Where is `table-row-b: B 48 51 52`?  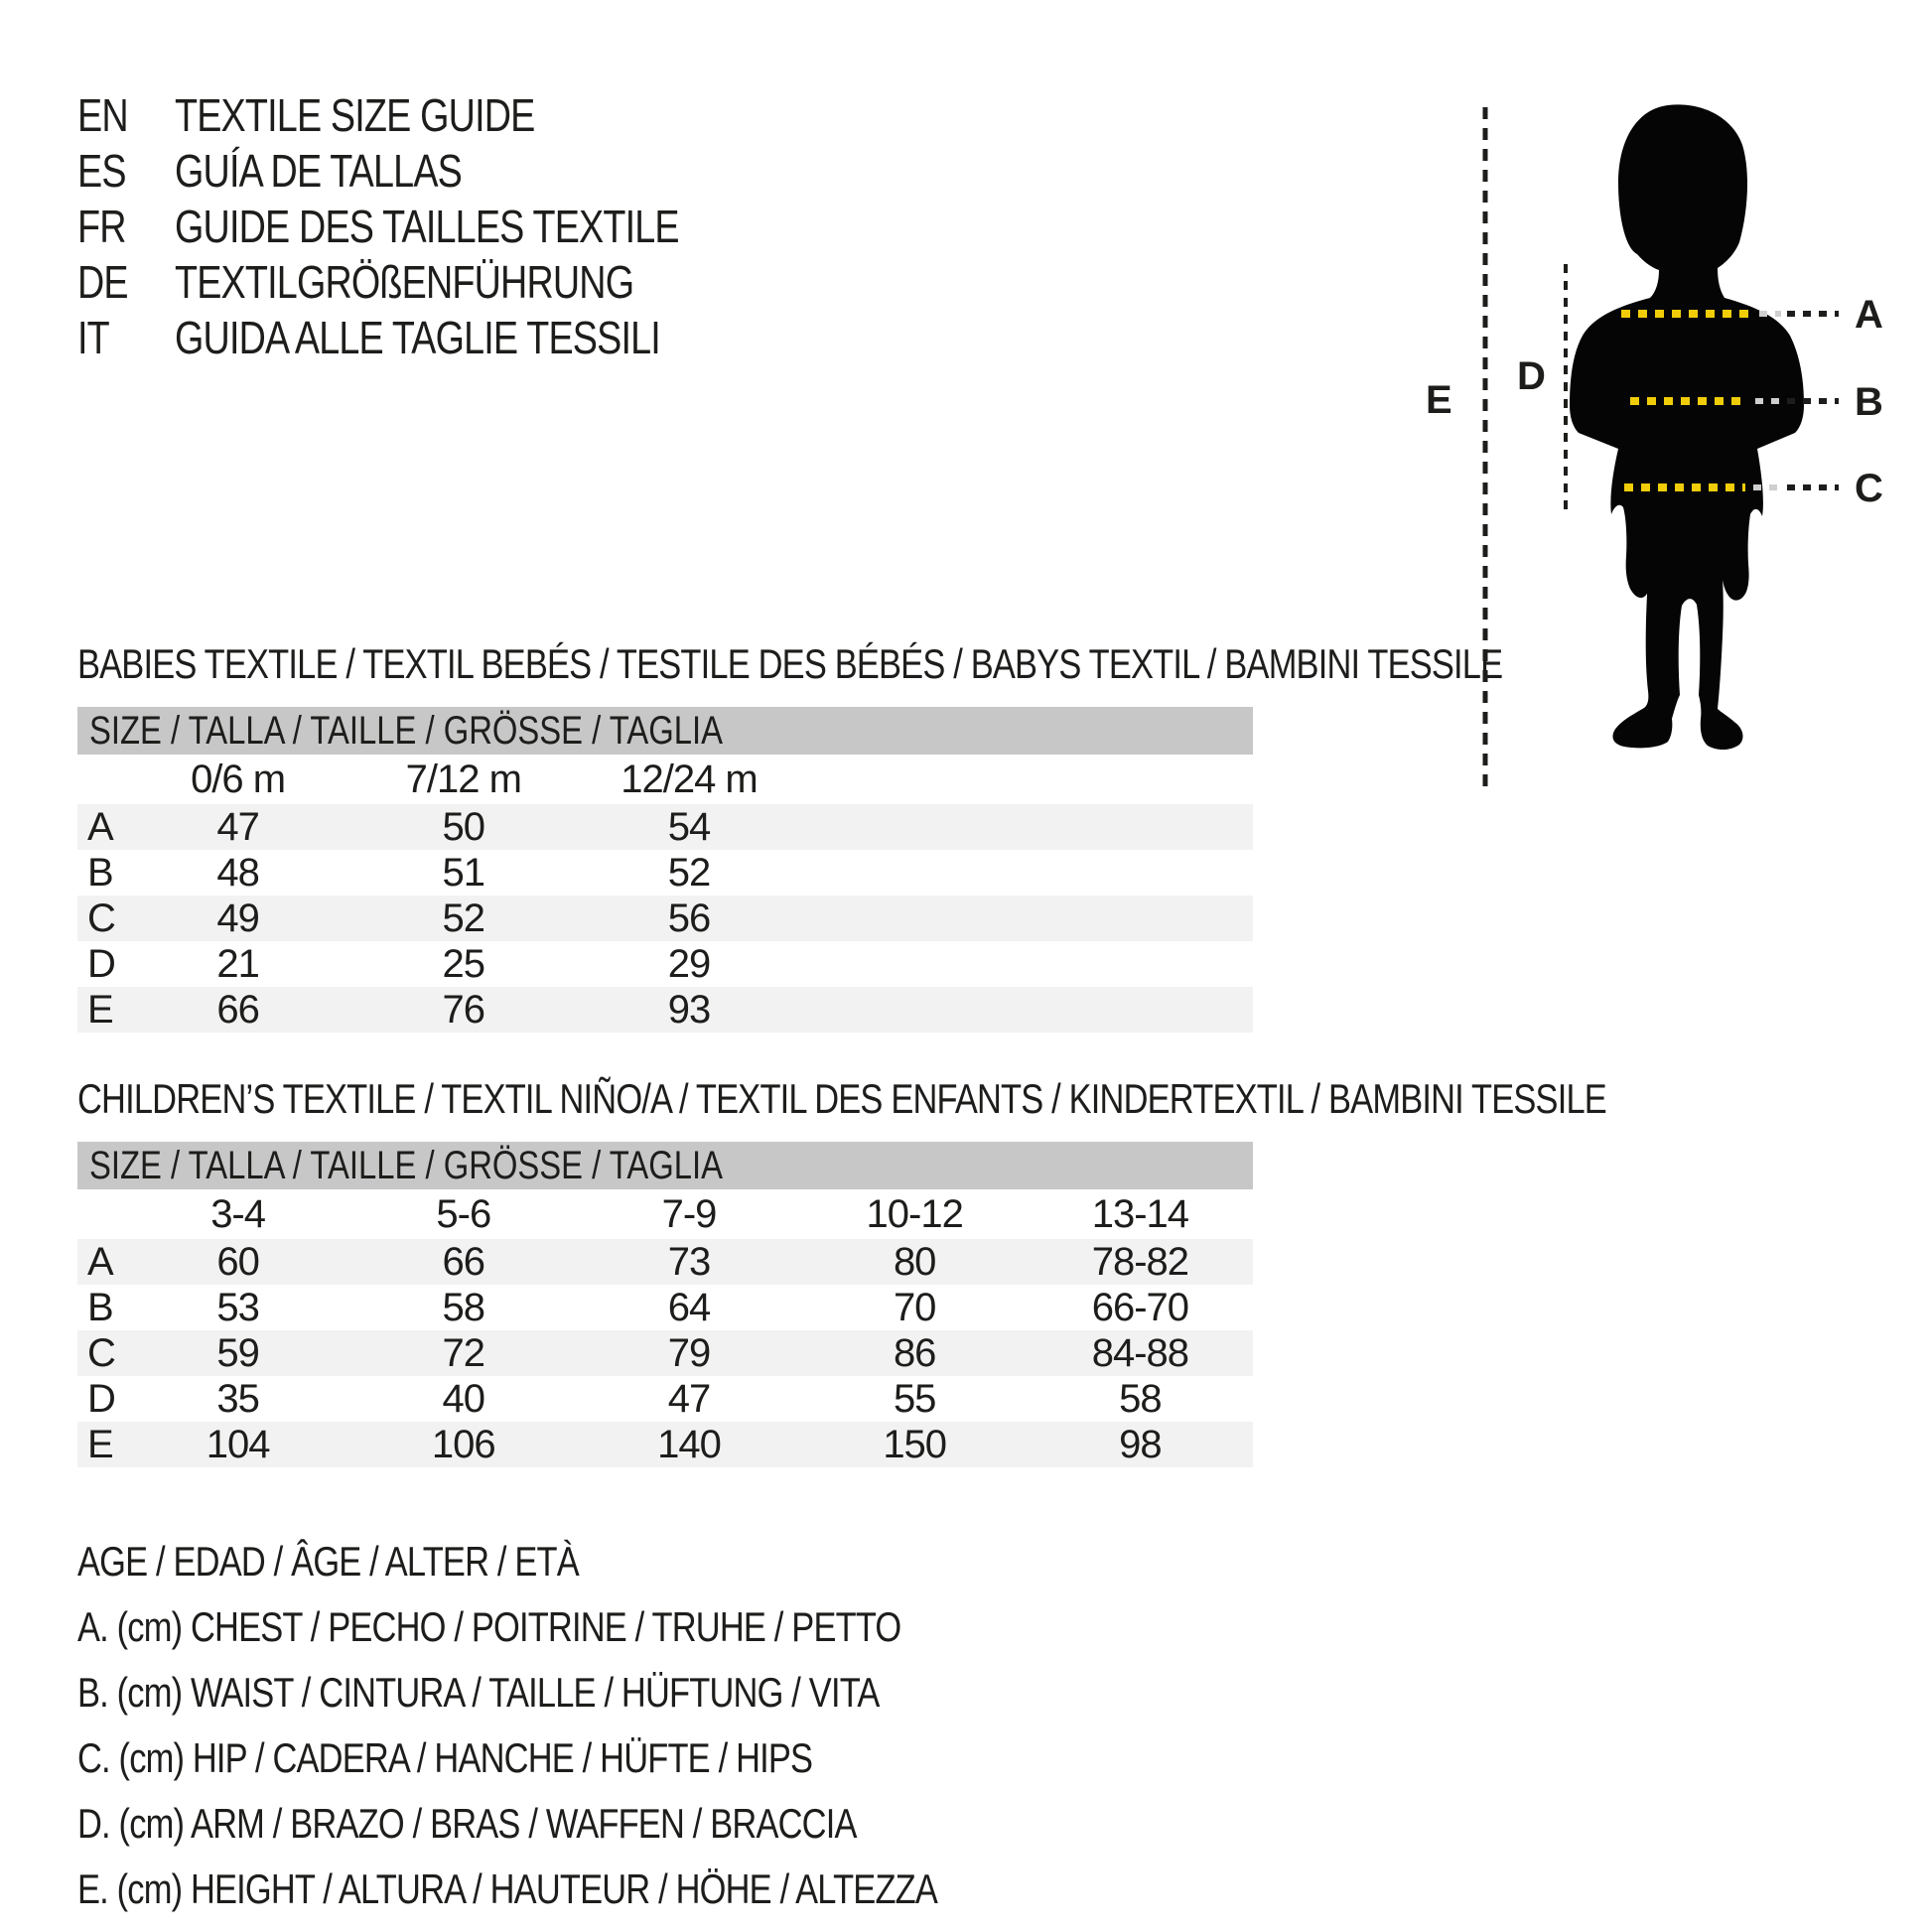 table-row-b: B 48 51 52 is located at coordinates (665, 873).